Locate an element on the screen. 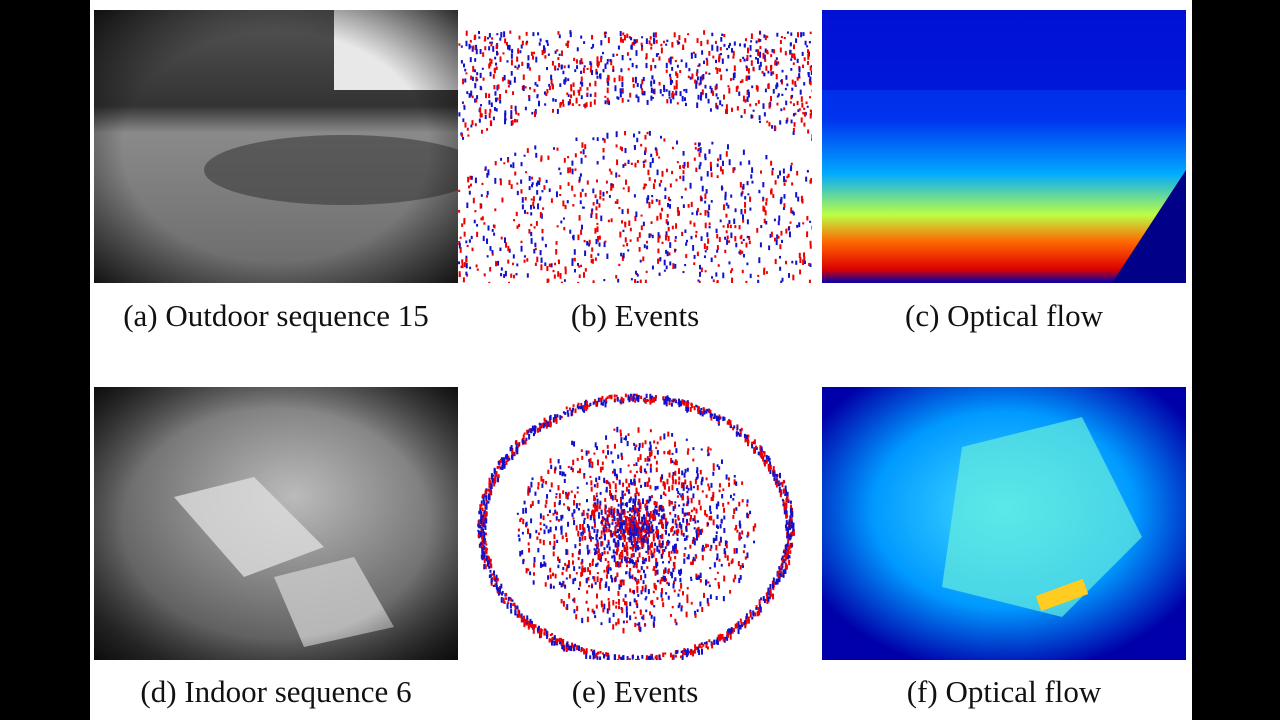 Image resolution: width=1280 pixels, height=720 pixels. flow-outdoor is located at coordinates (1004, 146).